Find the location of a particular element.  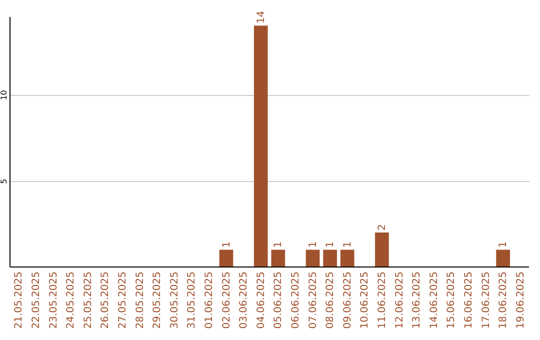

x-tick-label: 14.06.2025 is located at coordinates (434, 300).